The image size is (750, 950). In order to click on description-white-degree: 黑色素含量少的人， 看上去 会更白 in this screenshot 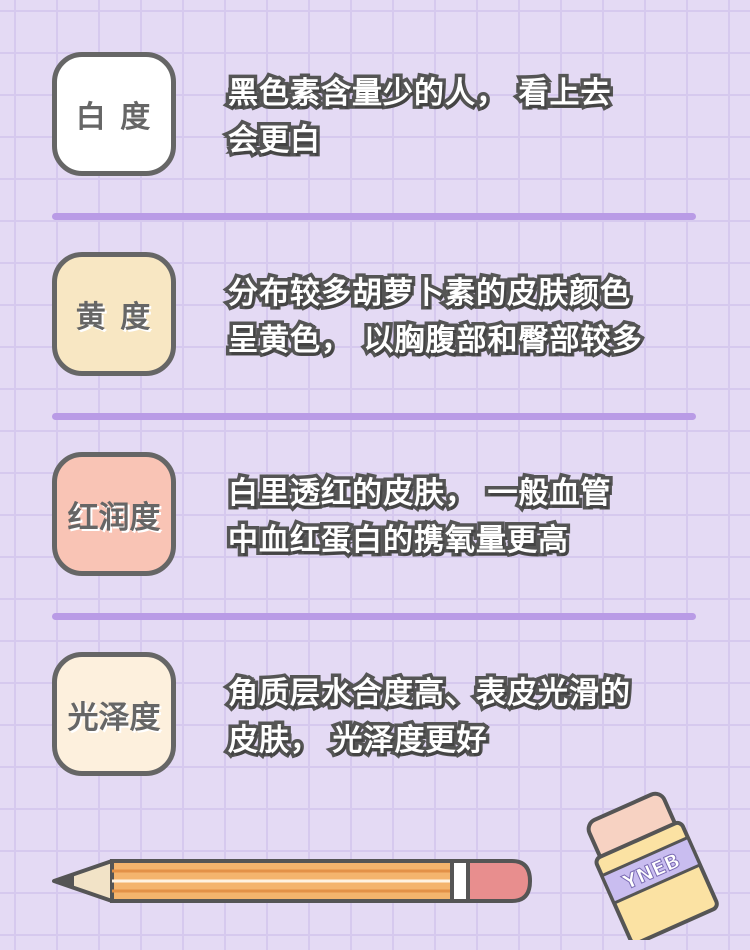, I will do `click(419, 117)`.